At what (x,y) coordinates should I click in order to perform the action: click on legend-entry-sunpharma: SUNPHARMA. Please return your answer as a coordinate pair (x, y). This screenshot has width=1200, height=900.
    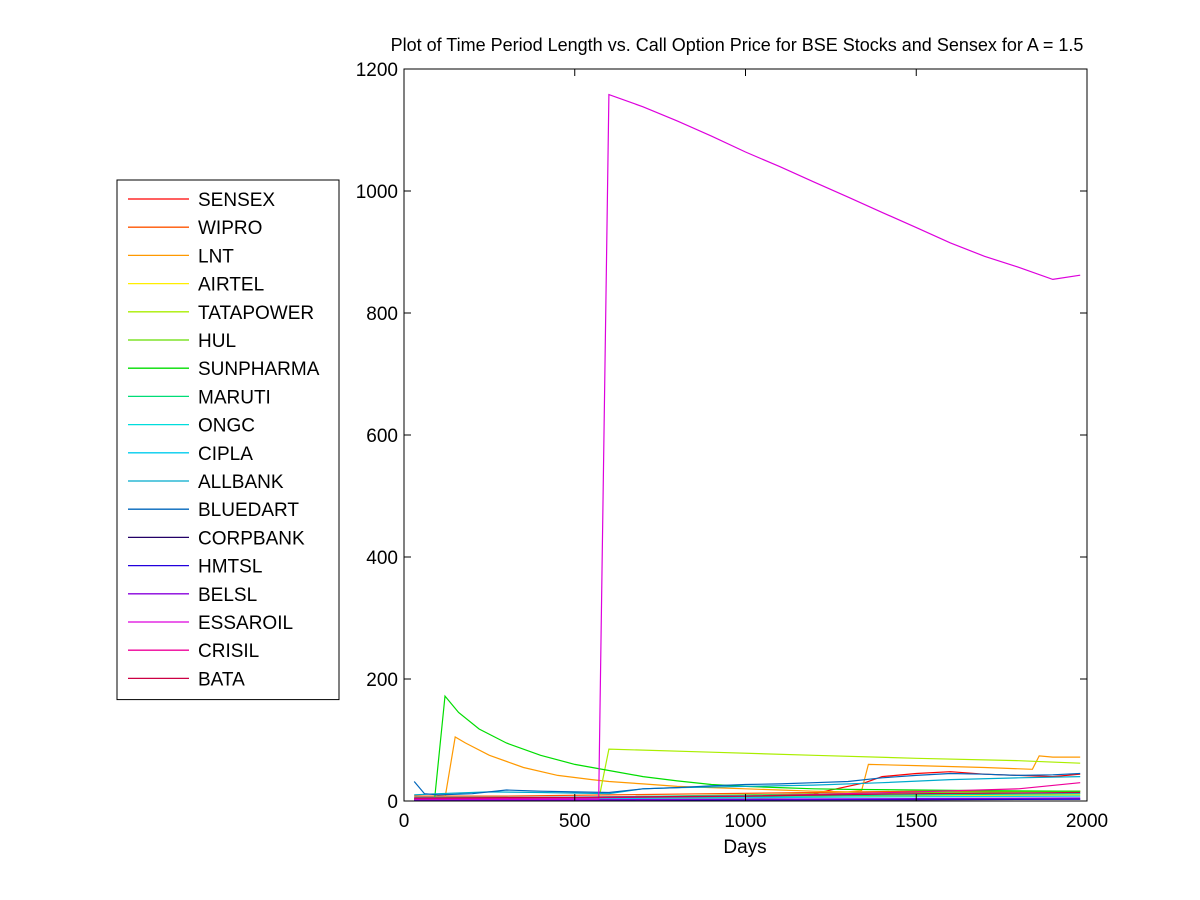
    Looking at the image, I should click on (259, 369).